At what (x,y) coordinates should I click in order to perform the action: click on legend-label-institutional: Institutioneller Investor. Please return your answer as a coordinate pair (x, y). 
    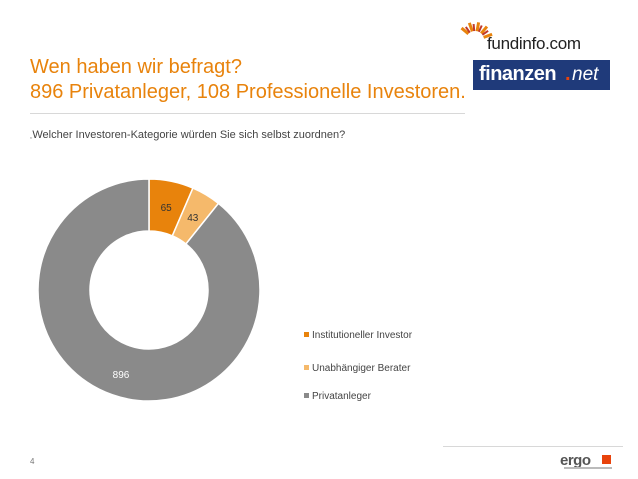
    Looking at the image, I should click on (362, 335).